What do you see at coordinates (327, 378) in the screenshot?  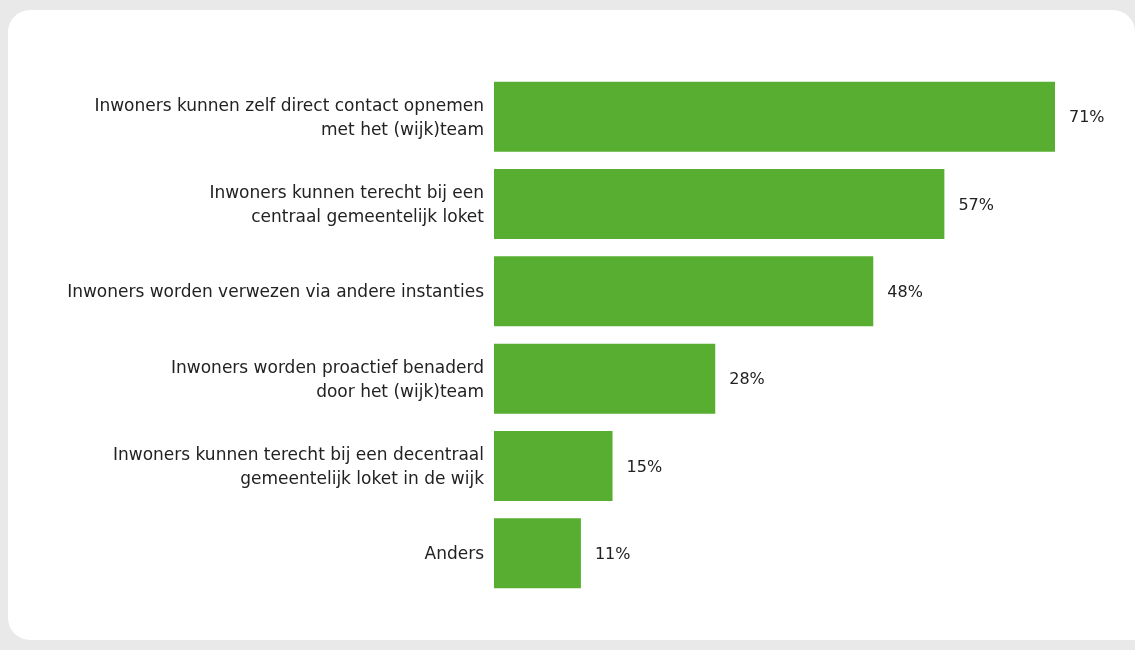 I see `y-tick-label: Inwoners worden proactief benaderd door het (wijk)team` at bounding box center [327, 378].